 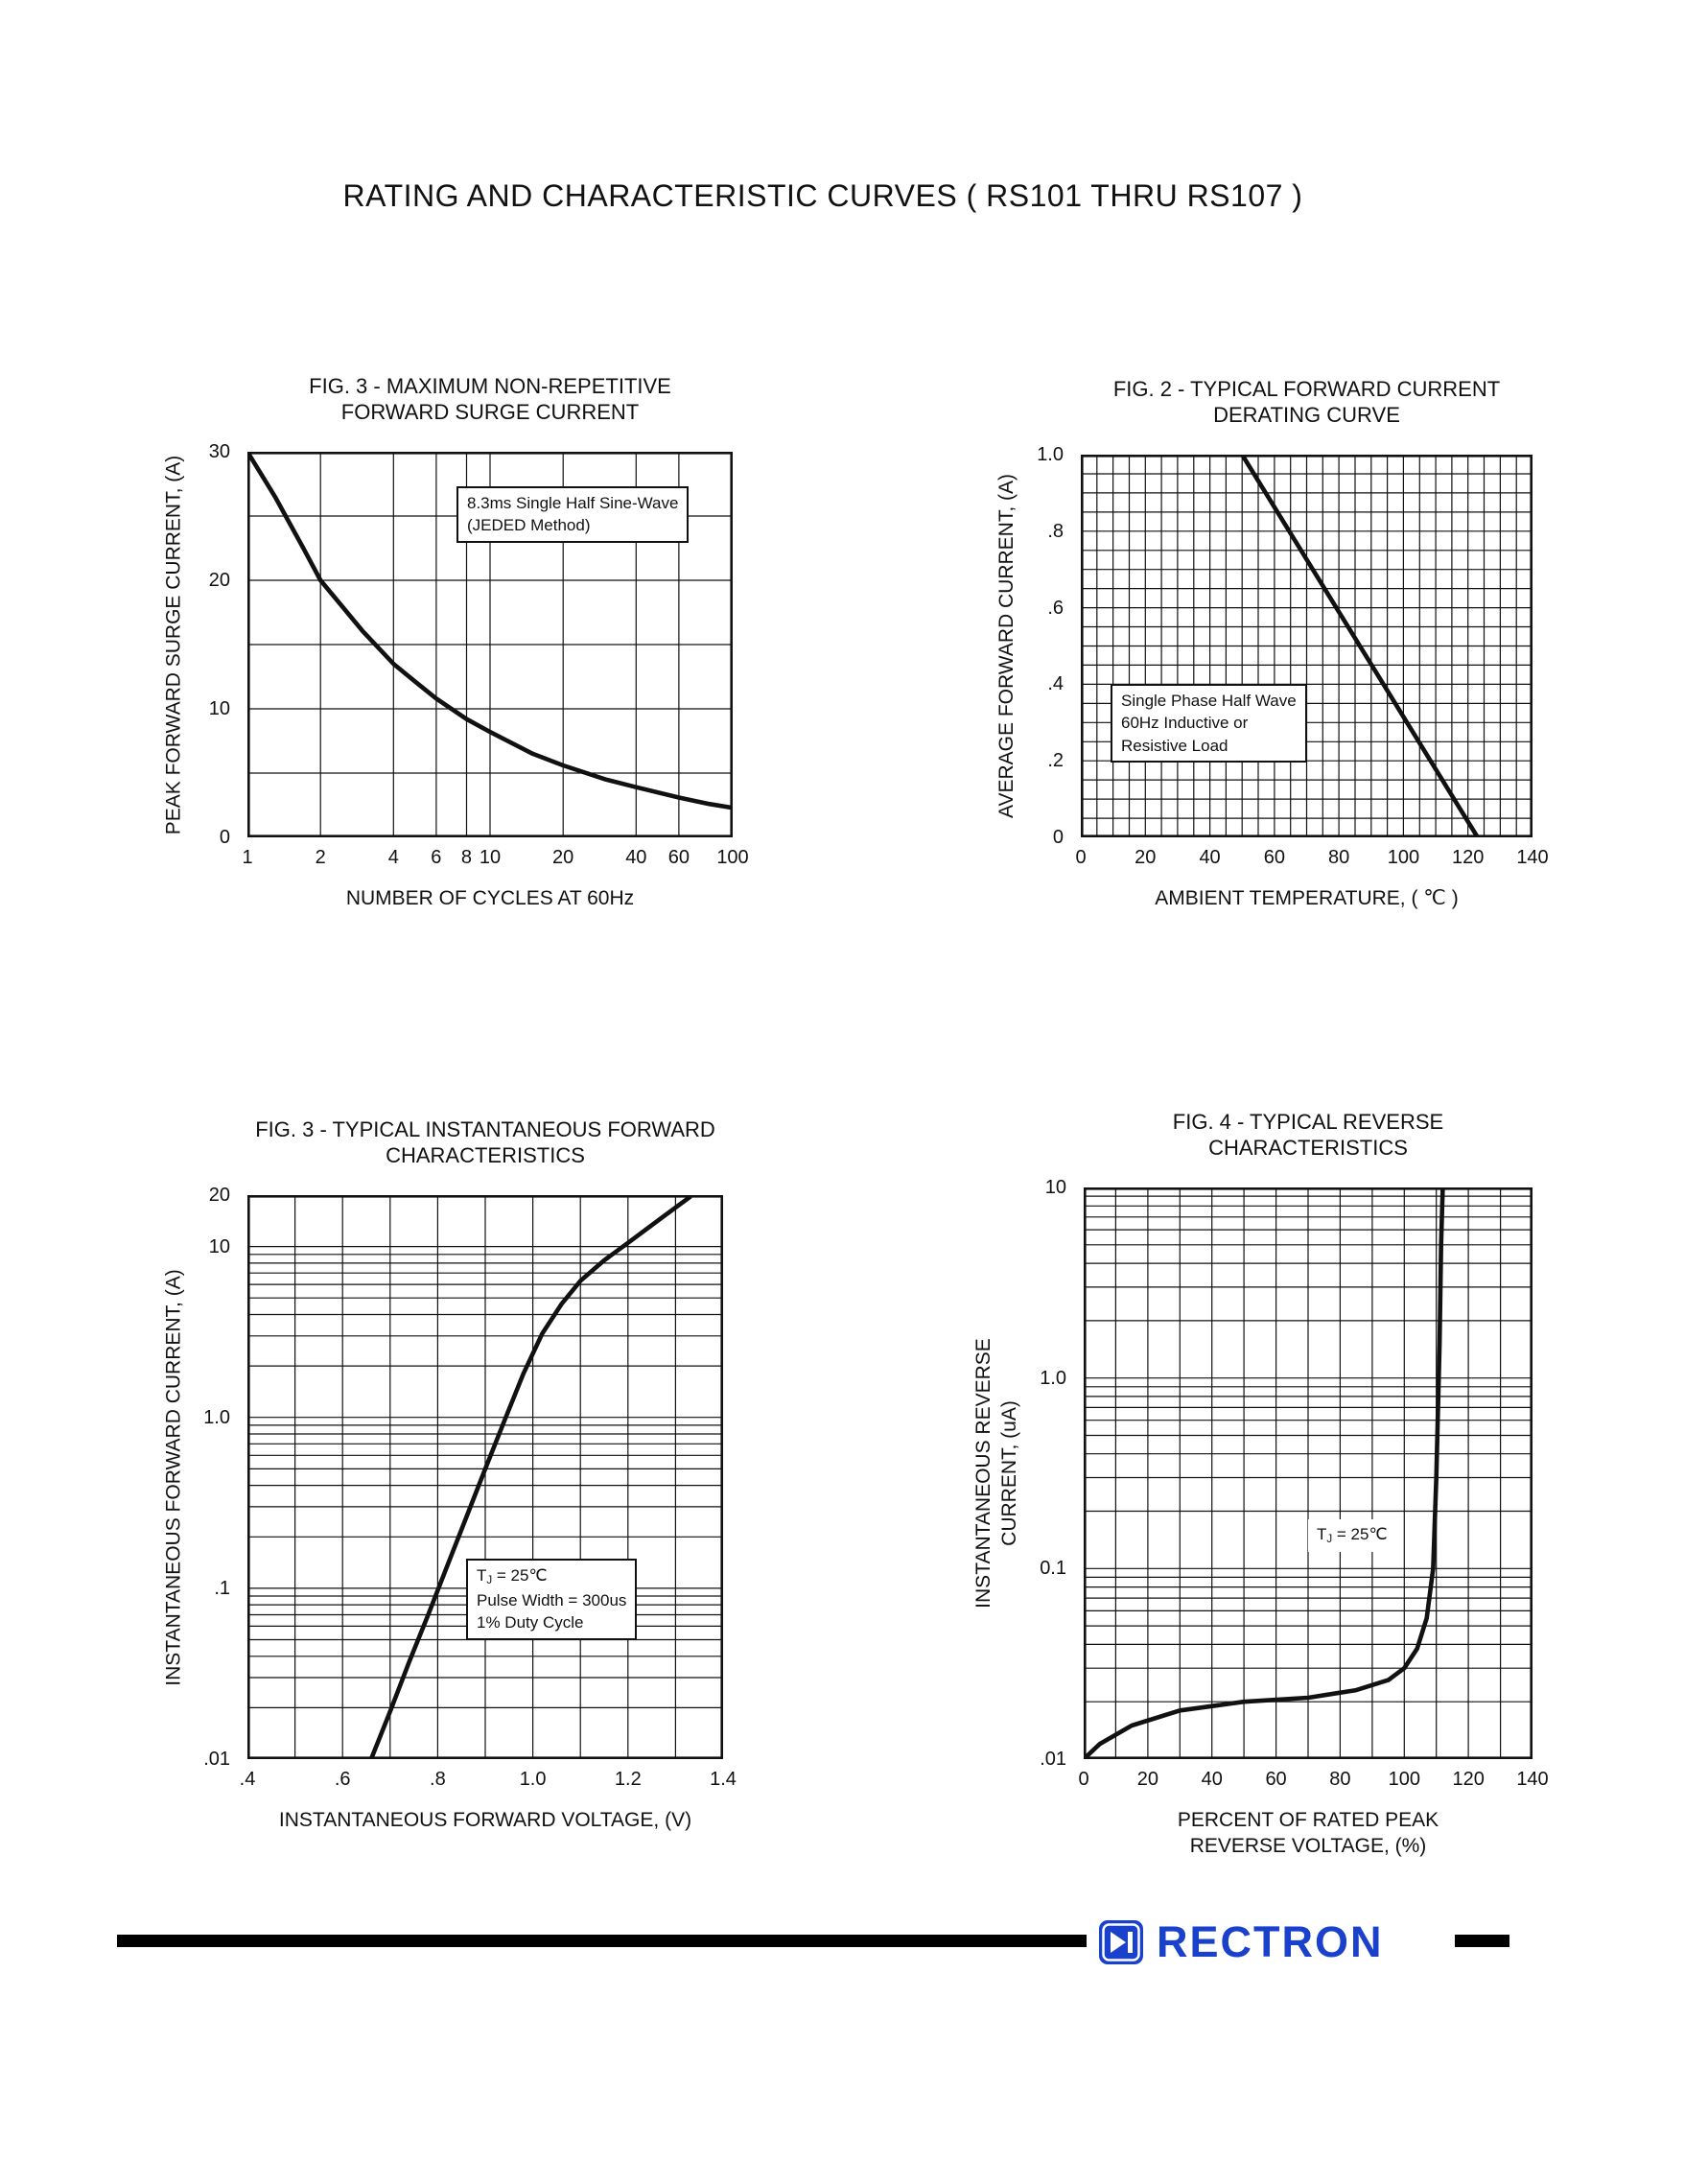 I want to click on plot-grid-derating-curve, so click(x=1306, y=646).